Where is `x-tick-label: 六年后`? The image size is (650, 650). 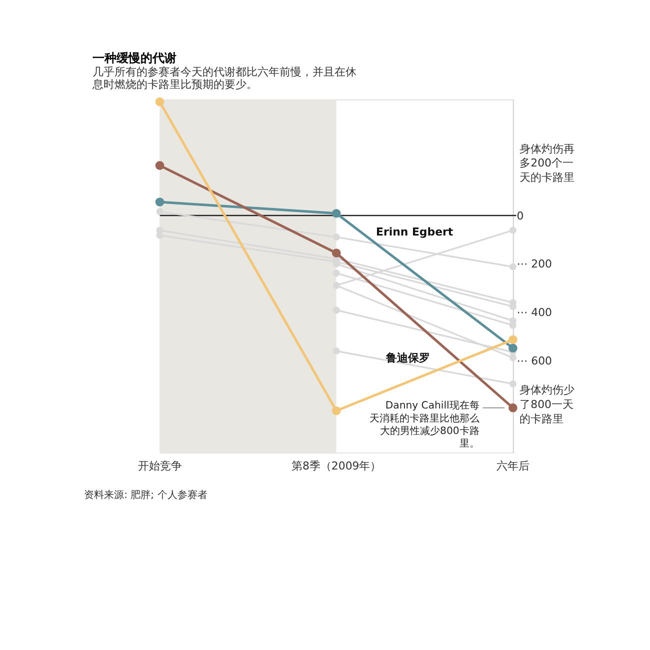 x-tick-label: 六年后 is located at coordinates (513, 465).